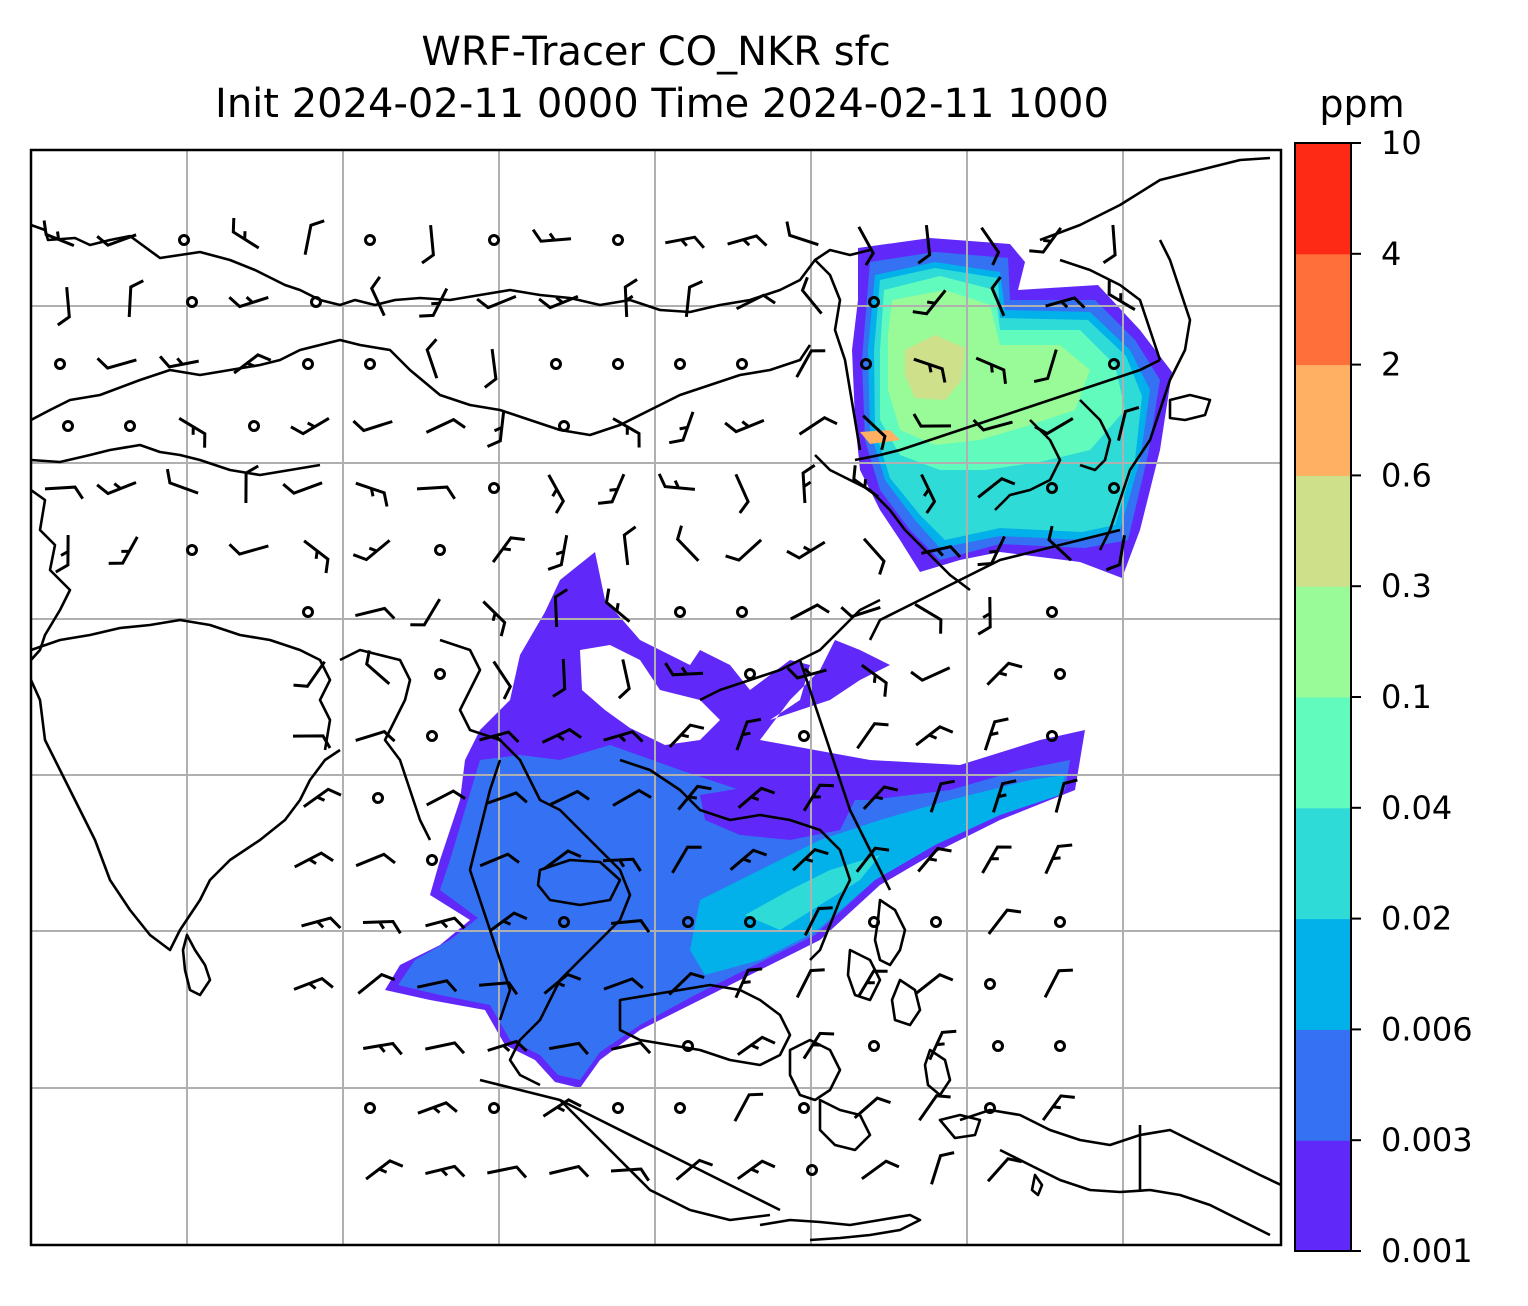  What do you see at coordinates (1427, 1029) in the screenshot?
I see `colorbar-tick-label: 0.006` at bounding box center [1427, 1029].